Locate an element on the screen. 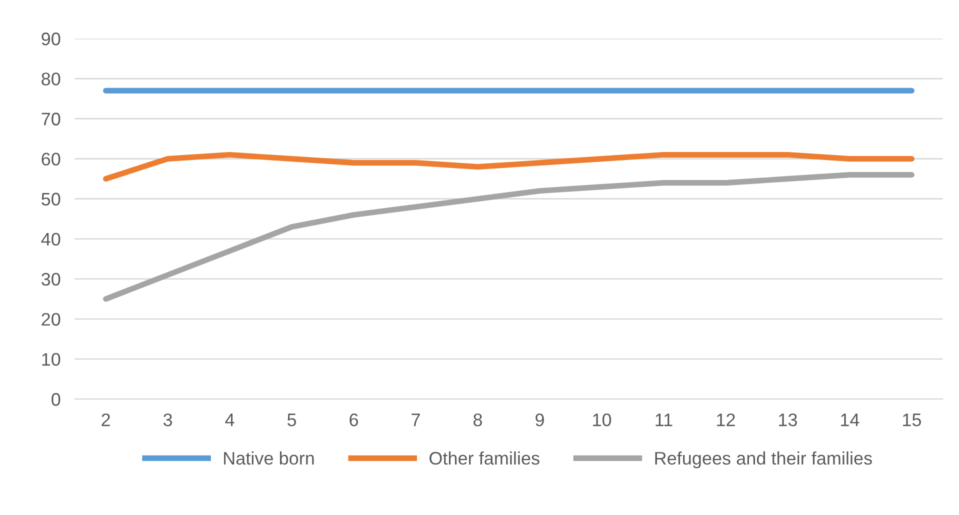 The height and width of the screenshot is (515, 959). y-tick-label: 30 is located at coordinates (51, 279).